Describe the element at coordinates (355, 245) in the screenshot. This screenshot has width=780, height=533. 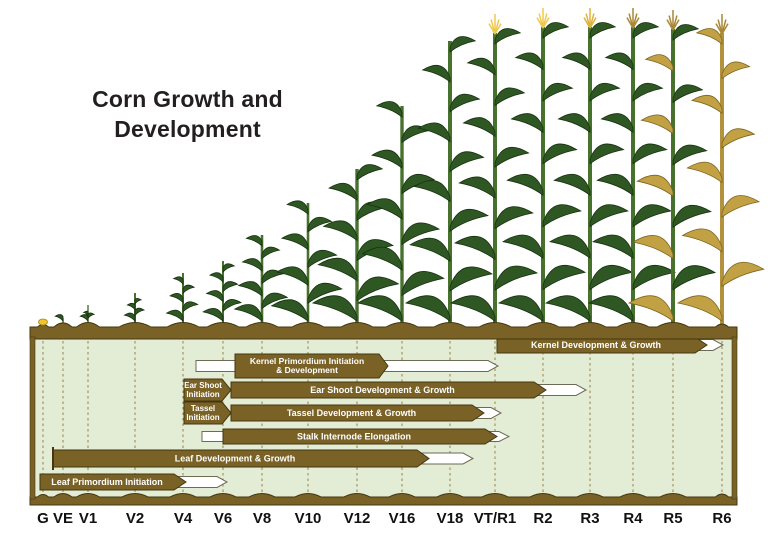
I see `corn-plant-v12` at that location.